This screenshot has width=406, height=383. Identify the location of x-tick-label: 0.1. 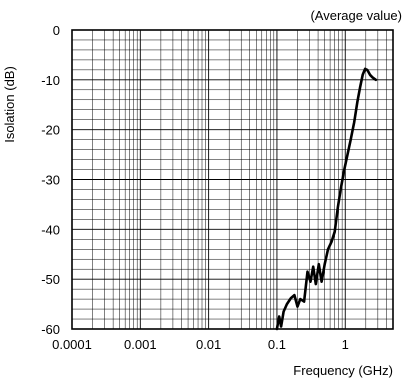
(277, 344).